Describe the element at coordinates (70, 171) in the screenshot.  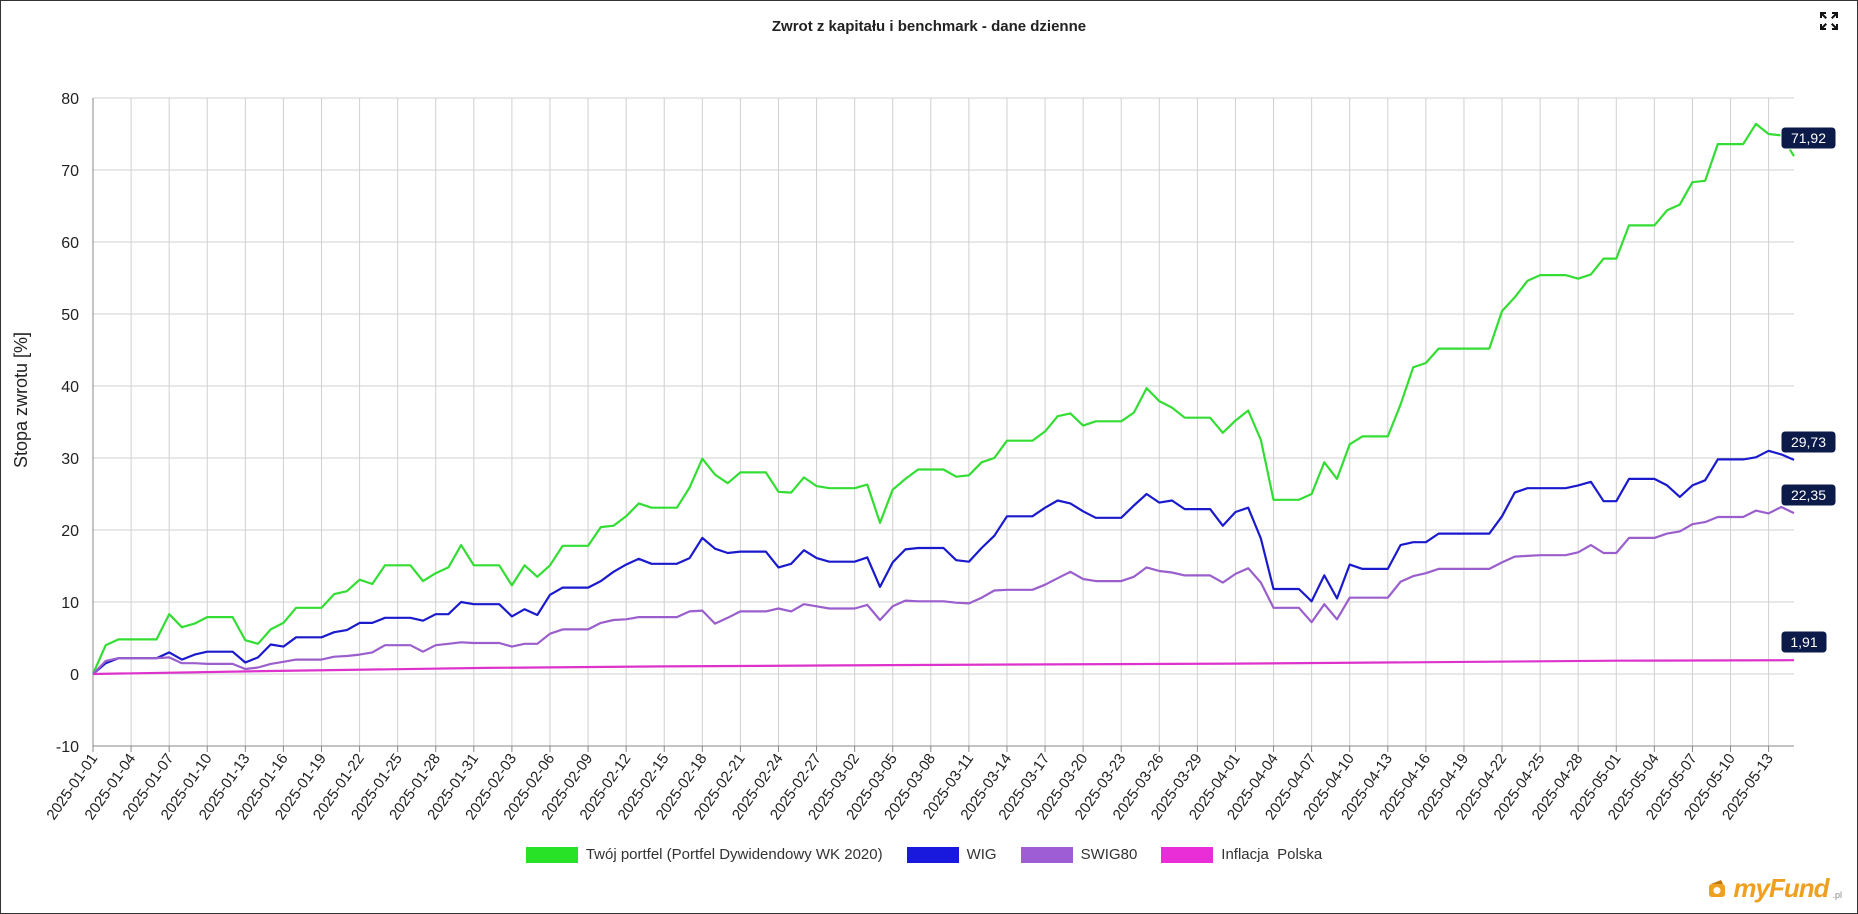
I see `y-tick-label: 70` at that location.